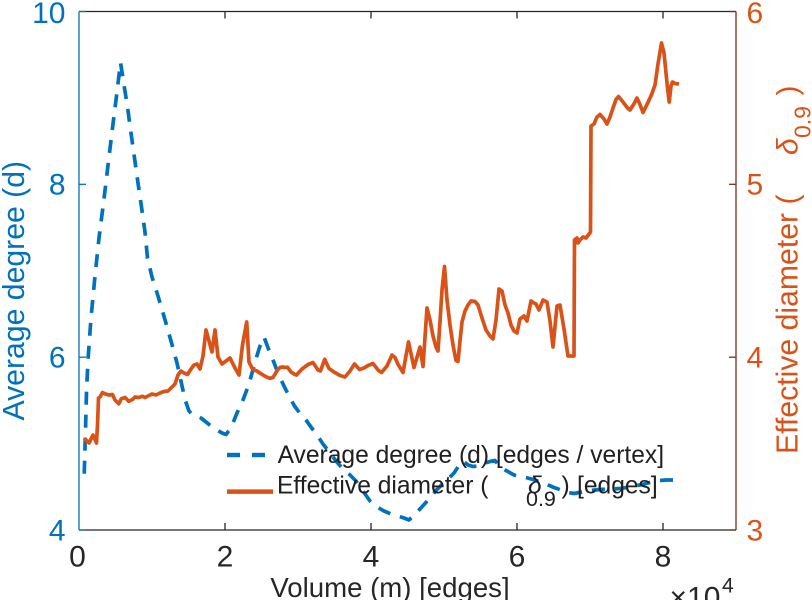 The height and width of the screenshot is (605, 812). I want to click on svg-text: 2, so click(225, 557).